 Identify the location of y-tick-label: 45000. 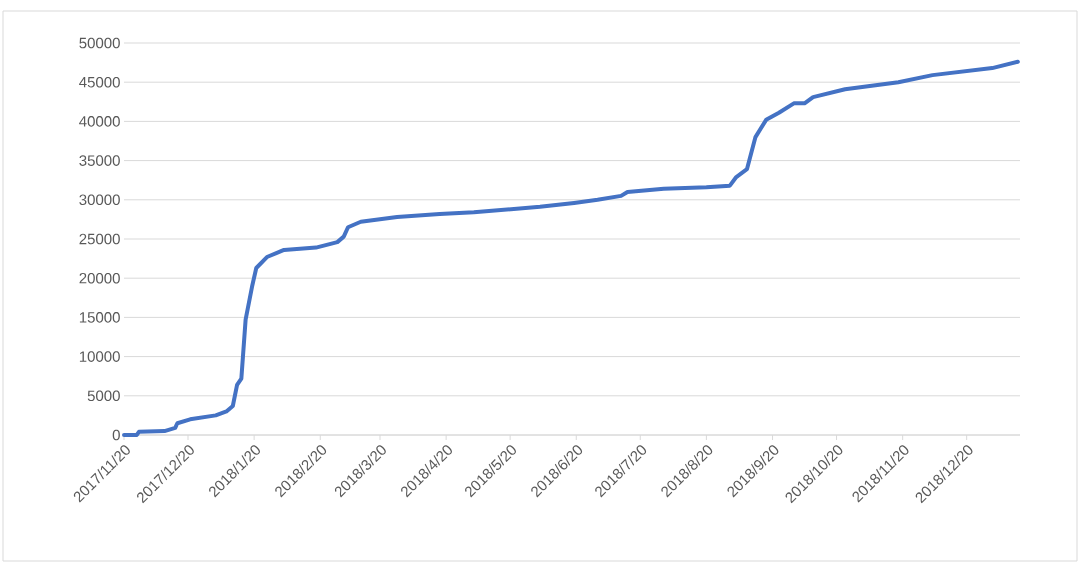
(99, 82).